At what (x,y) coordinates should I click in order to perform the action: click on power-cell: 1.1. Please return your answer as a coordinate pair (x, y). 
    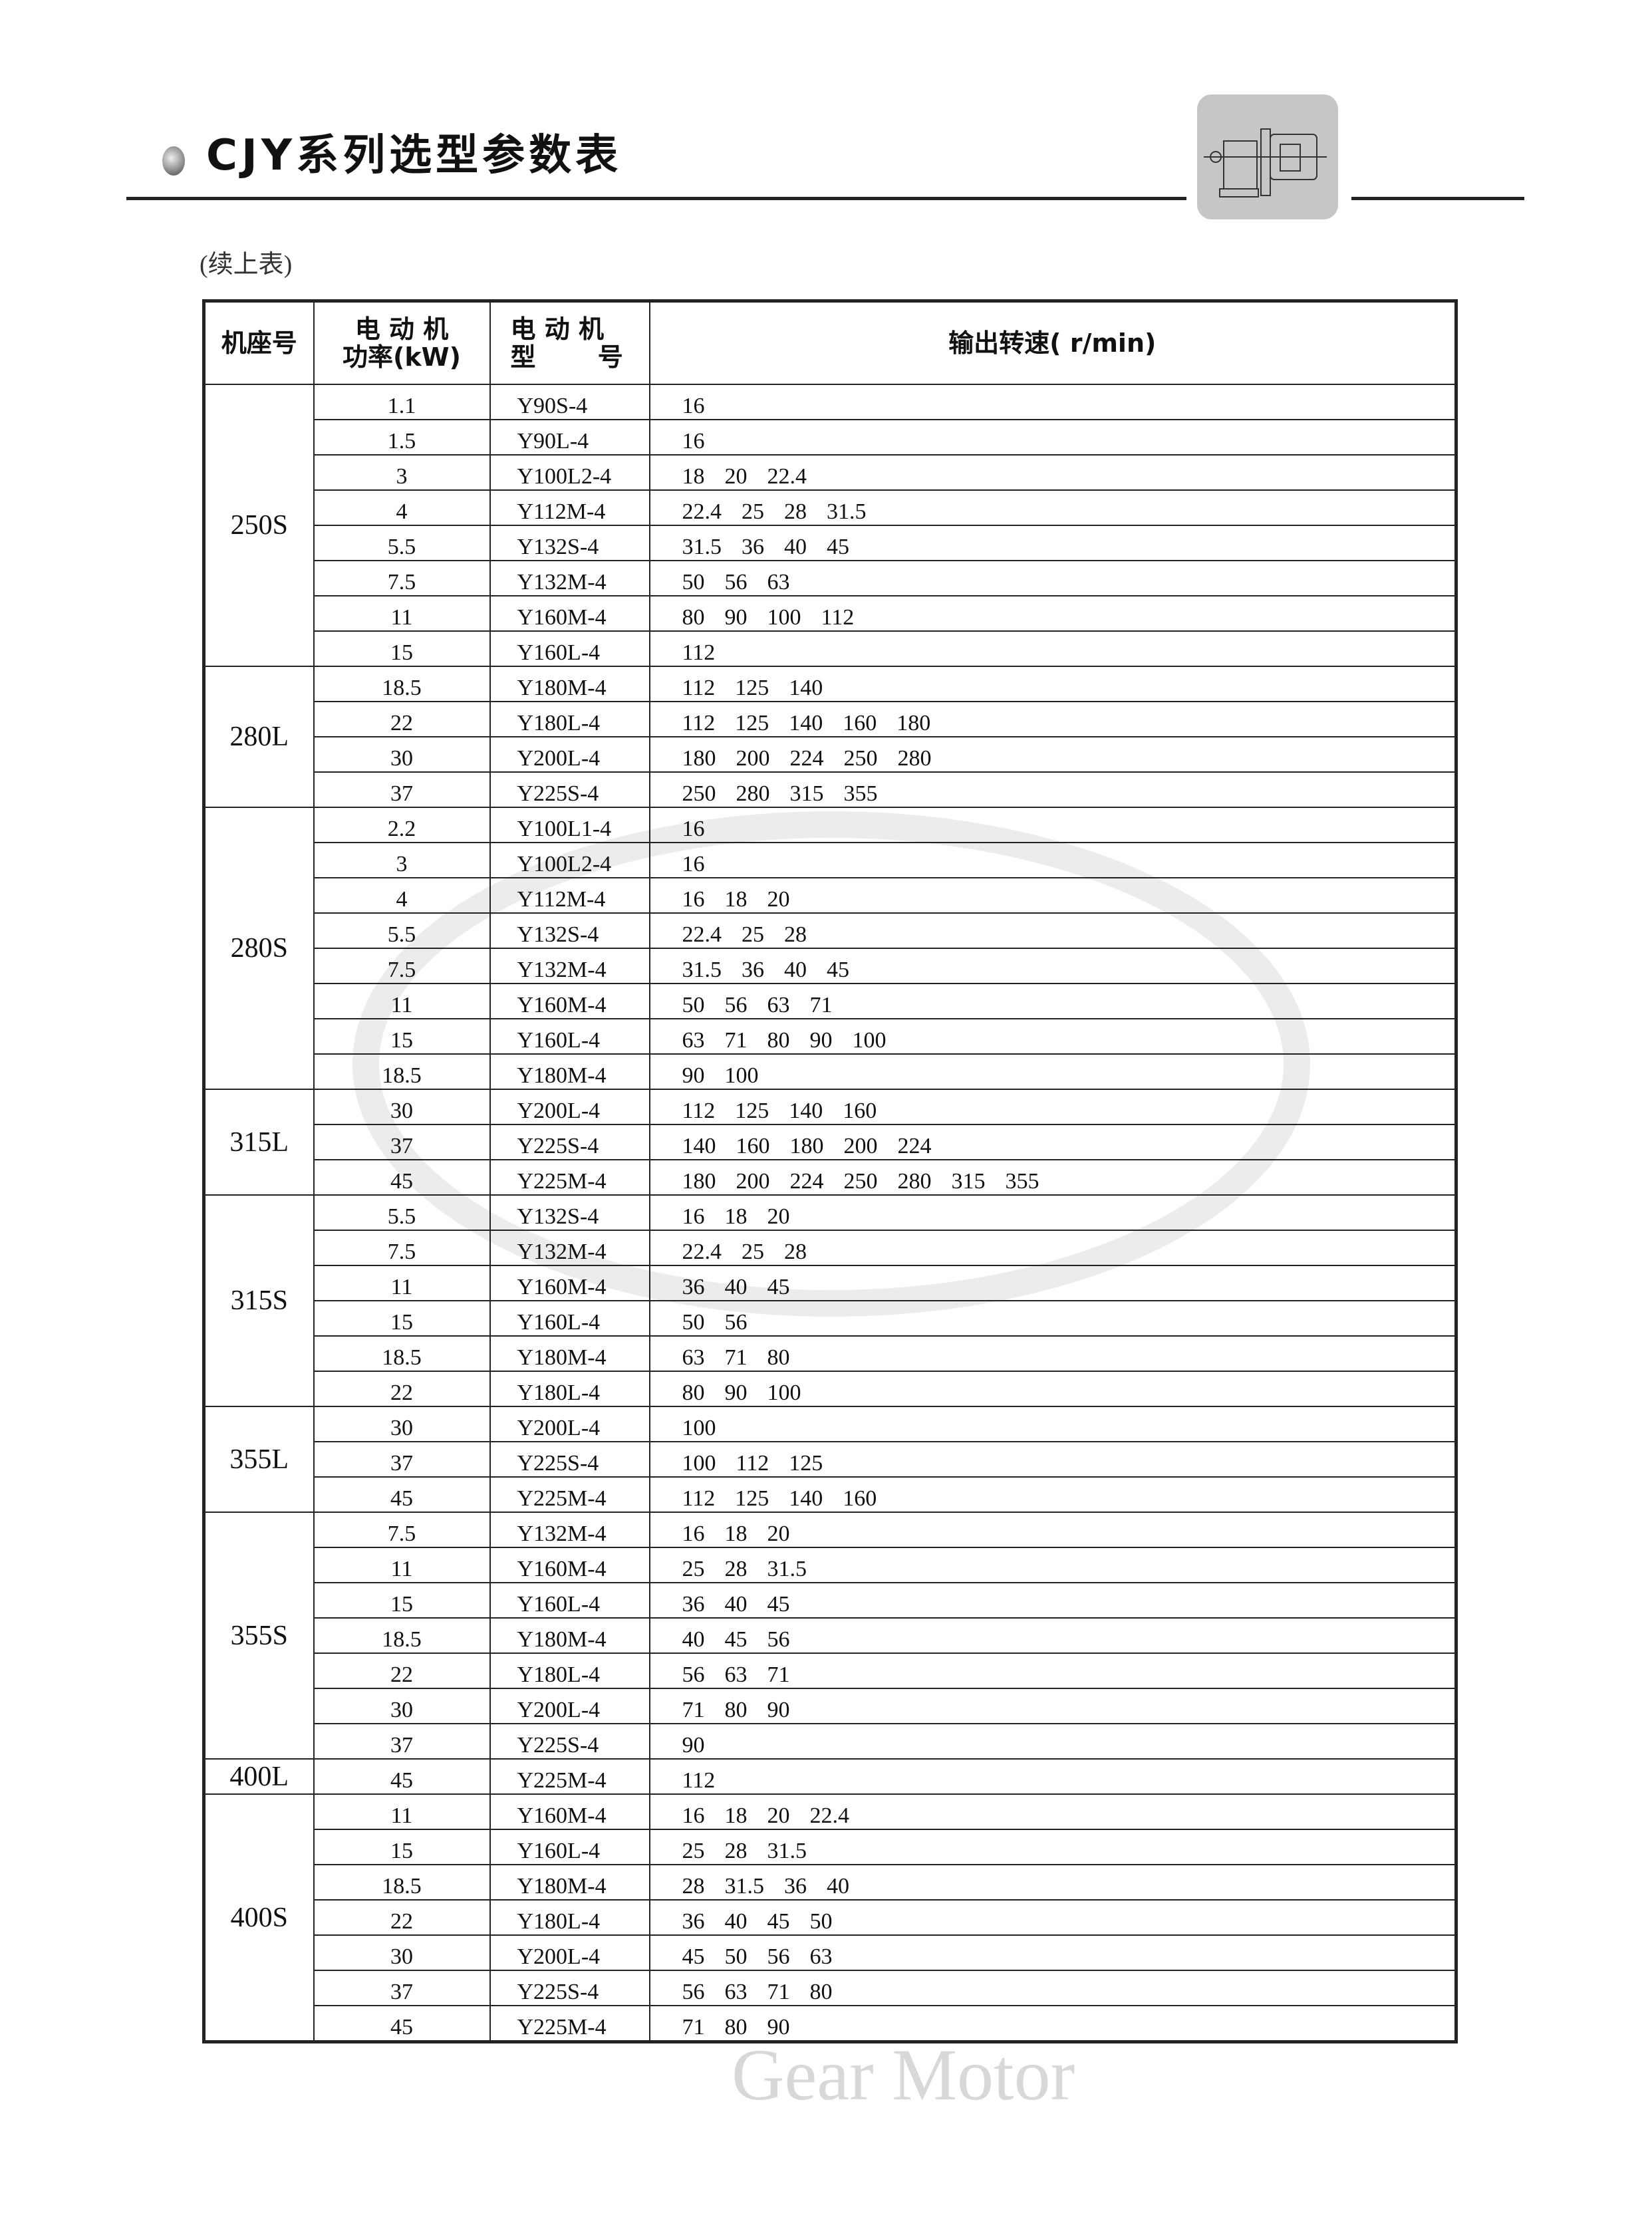
    Looking at the image, I should click on (402, 402).